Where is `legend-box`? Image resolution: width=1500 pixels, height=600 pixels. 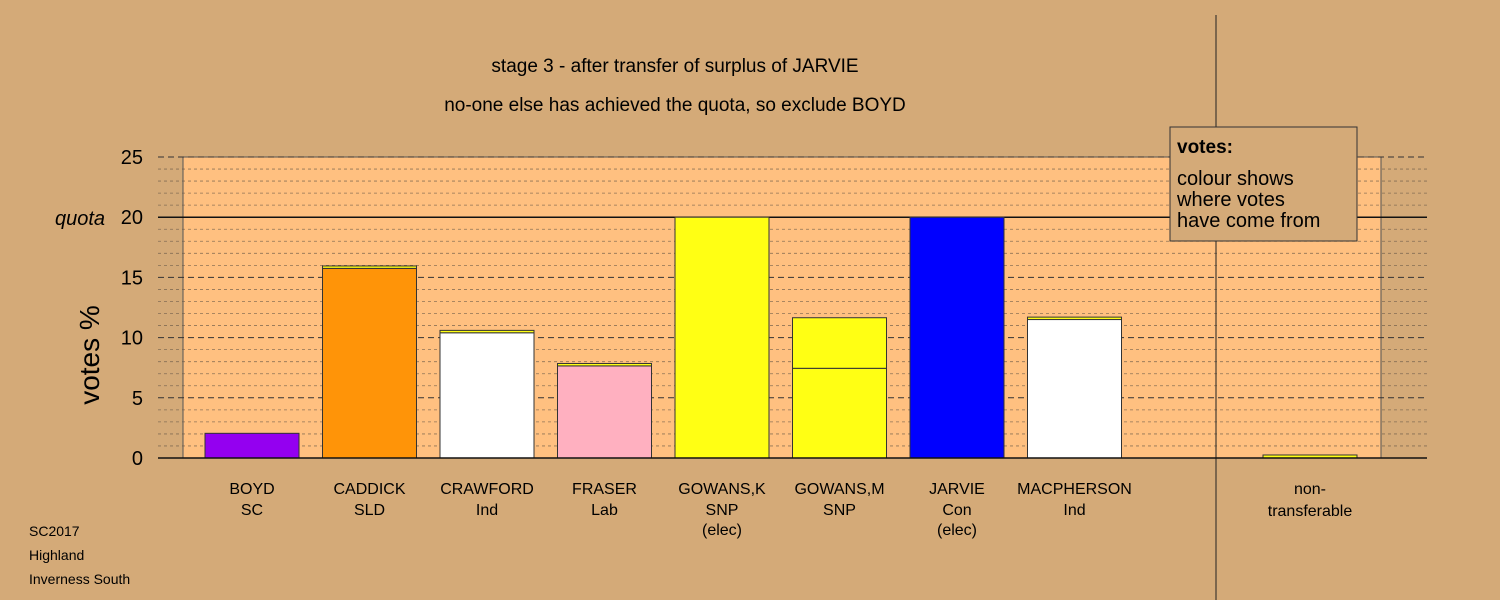
legend-box is located at coordinates (1263, 184).